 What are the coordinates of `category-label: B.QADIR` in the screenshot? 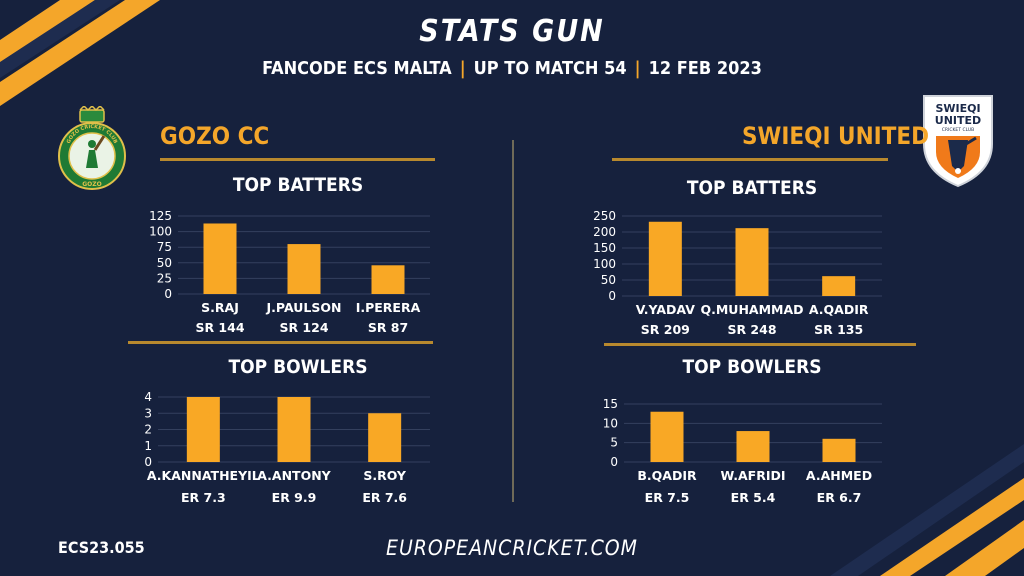 It's located at (667, 475).